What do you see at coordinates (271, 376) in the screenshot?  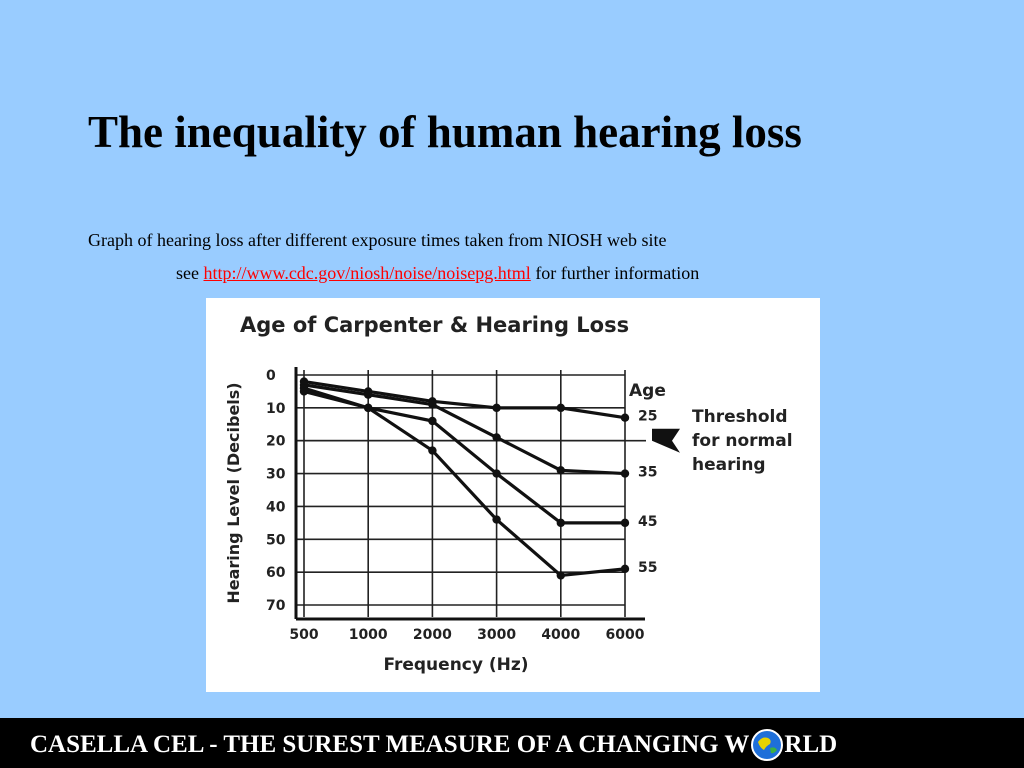 I see `y-tick-label: 0` at bounding box center [271, 376].